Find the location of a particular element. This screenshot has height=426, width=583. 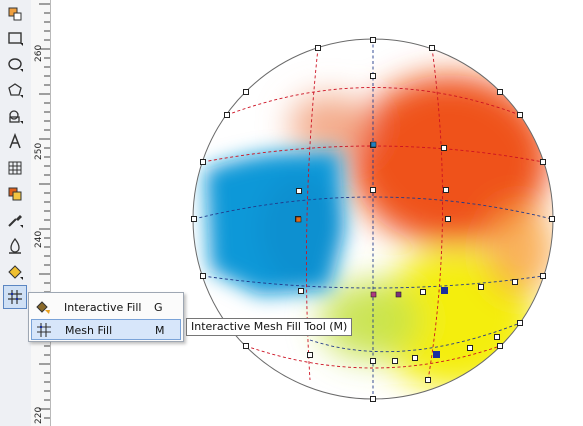

menu-item-shortcut: G is located at coordinates (158, 307).